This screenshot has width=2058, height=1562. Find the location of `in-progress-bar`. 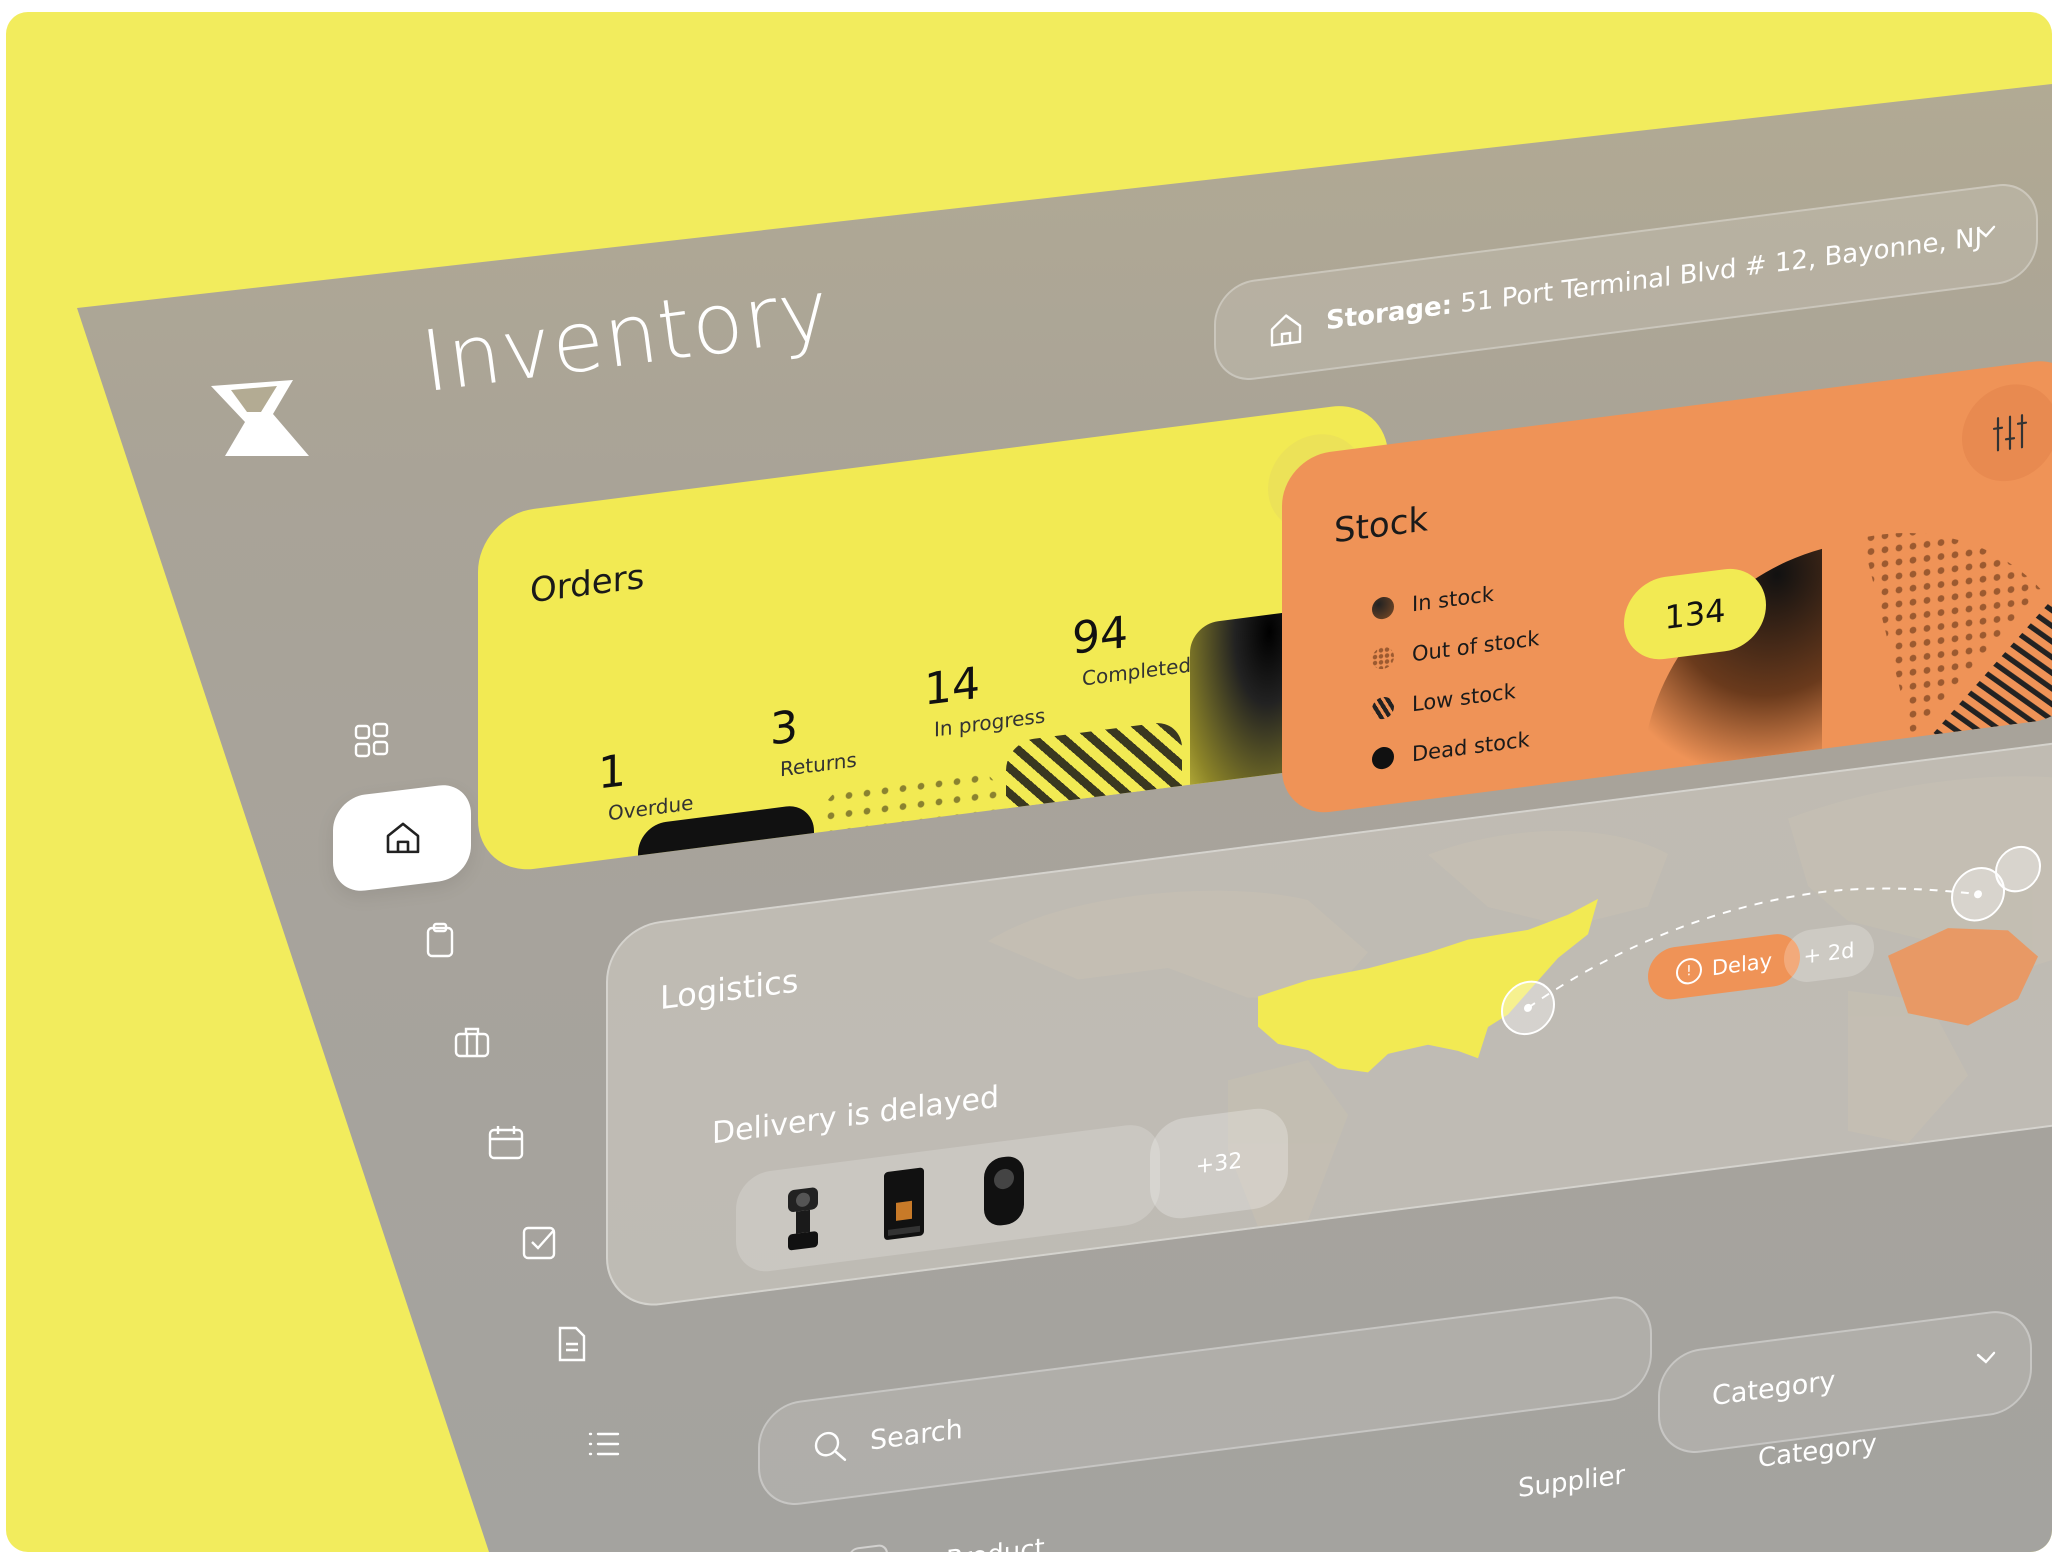

in-progress-bar is located at coordinates (1094, 796).